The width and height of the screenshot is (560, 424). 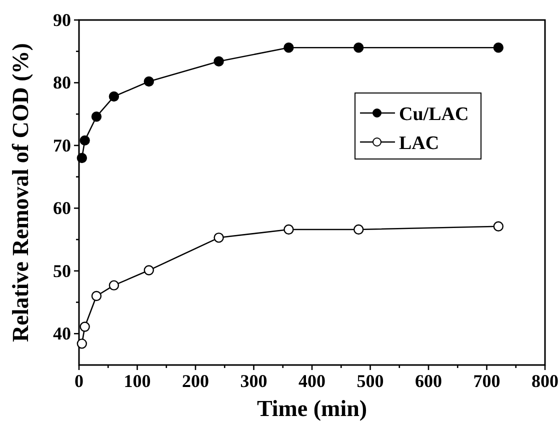 What do you see at coordinates (419, 143) in the screenshot?
I see `legend-label: LAC` at bounding box center [419, 143].